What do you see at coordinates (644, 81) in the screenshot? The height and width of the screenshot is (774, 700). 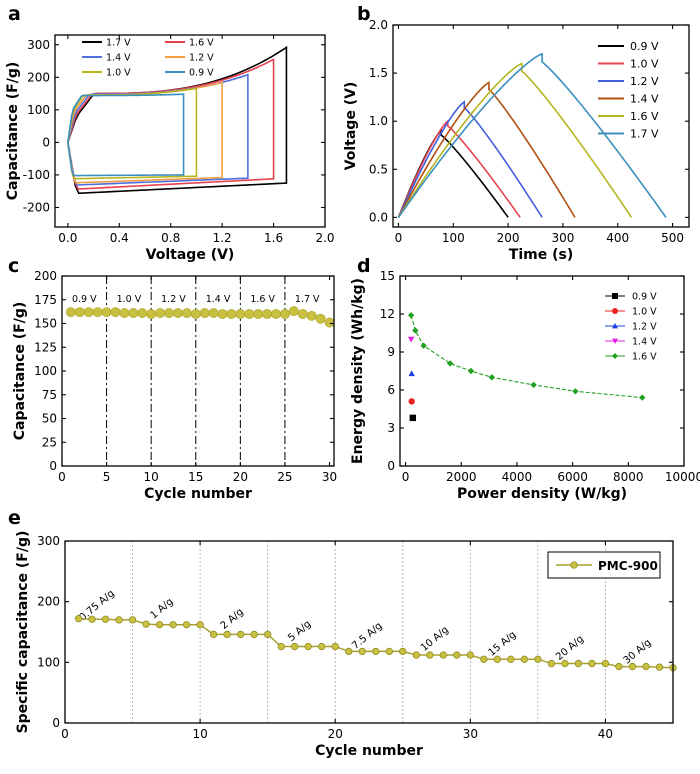 I see `legend-label: 1.2 V` at bounding box center [644, 81].